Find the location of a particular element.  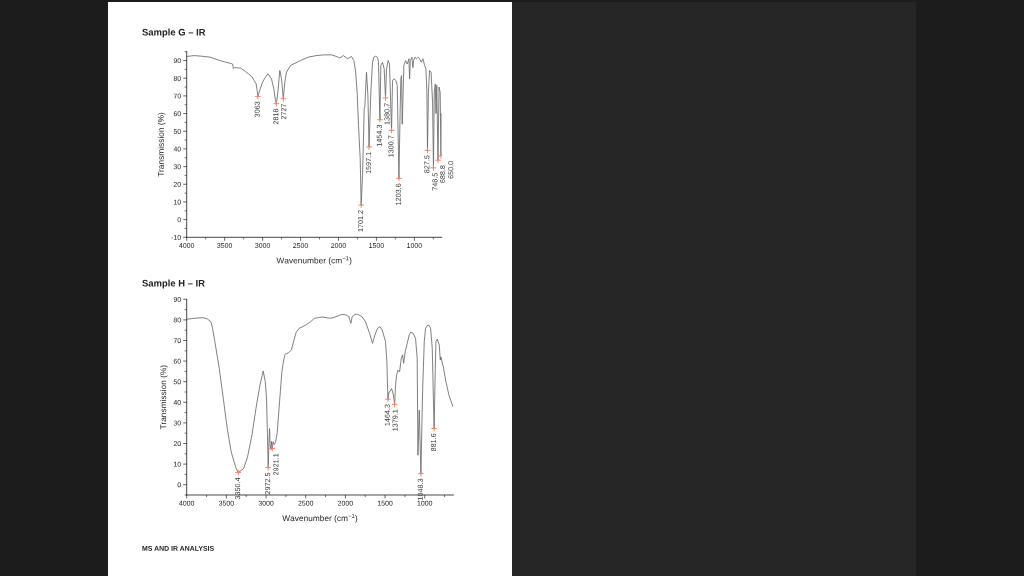

chart-title: Sample G – IR is located at coordinates (174, 33).